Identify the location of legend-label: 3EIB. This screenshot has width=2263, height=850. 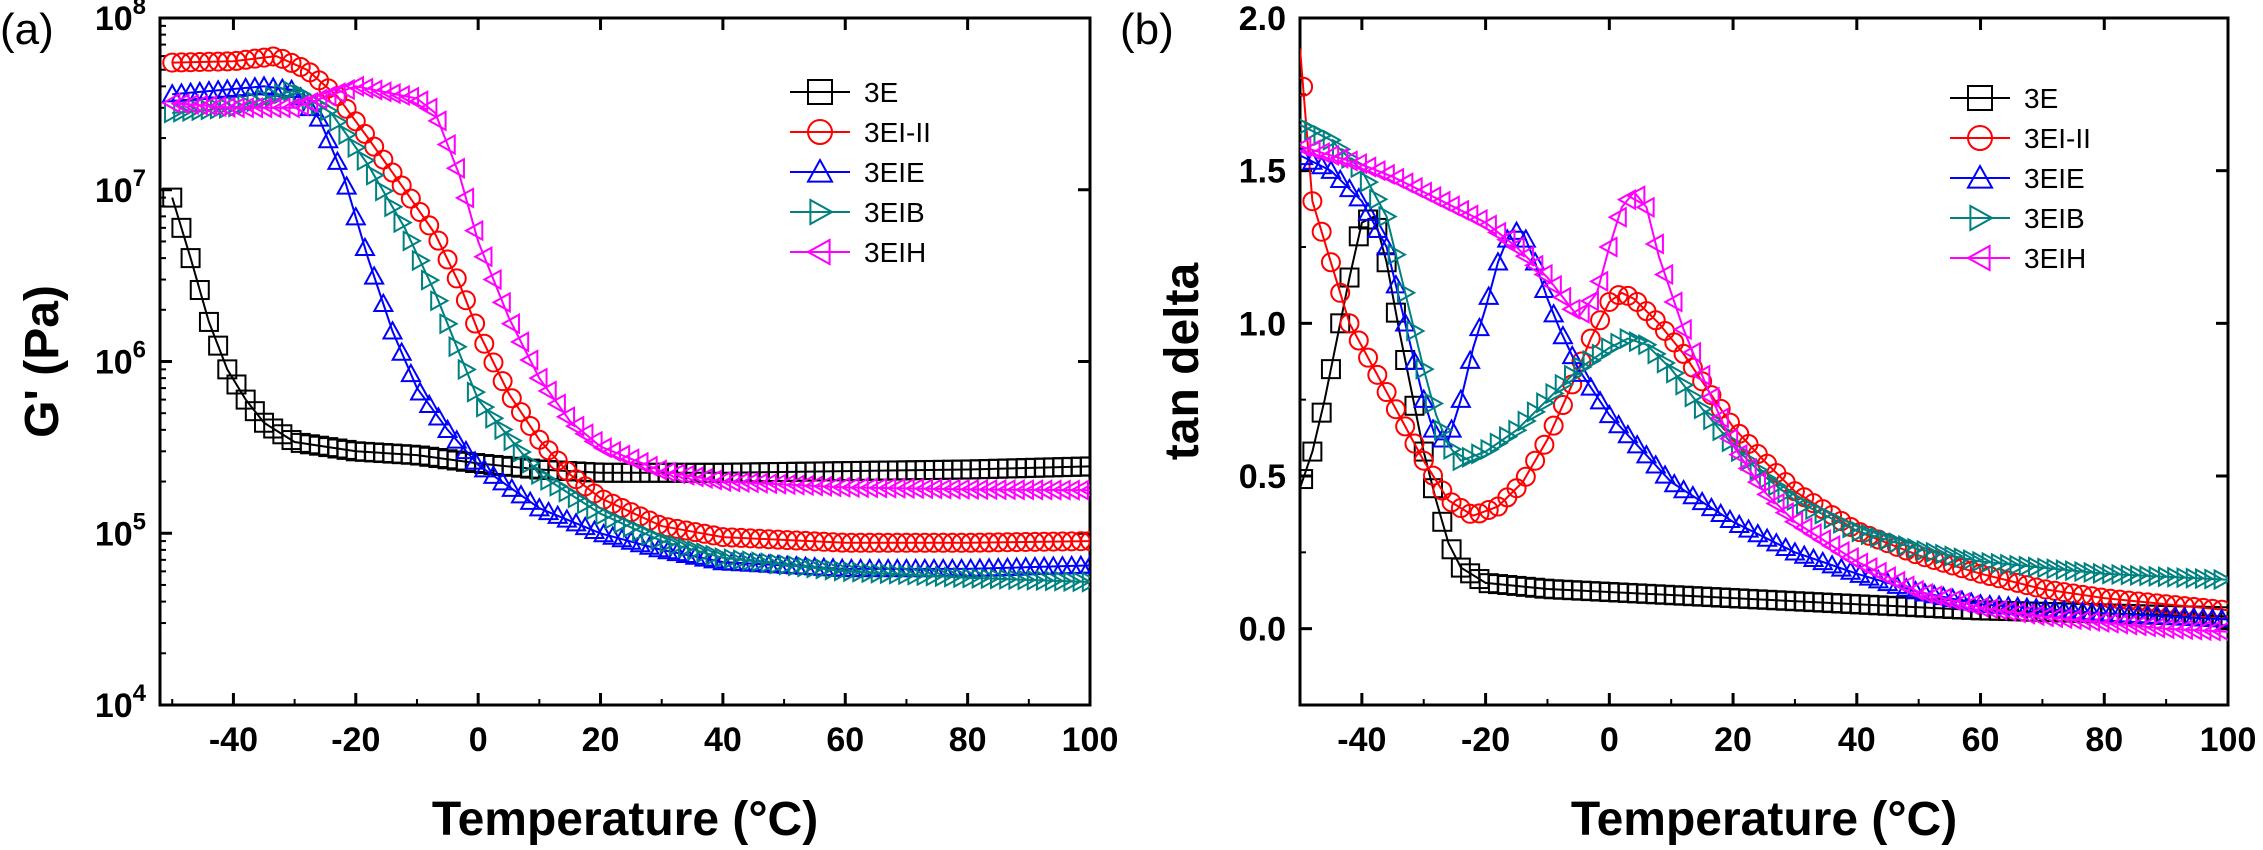
(2054, 218).